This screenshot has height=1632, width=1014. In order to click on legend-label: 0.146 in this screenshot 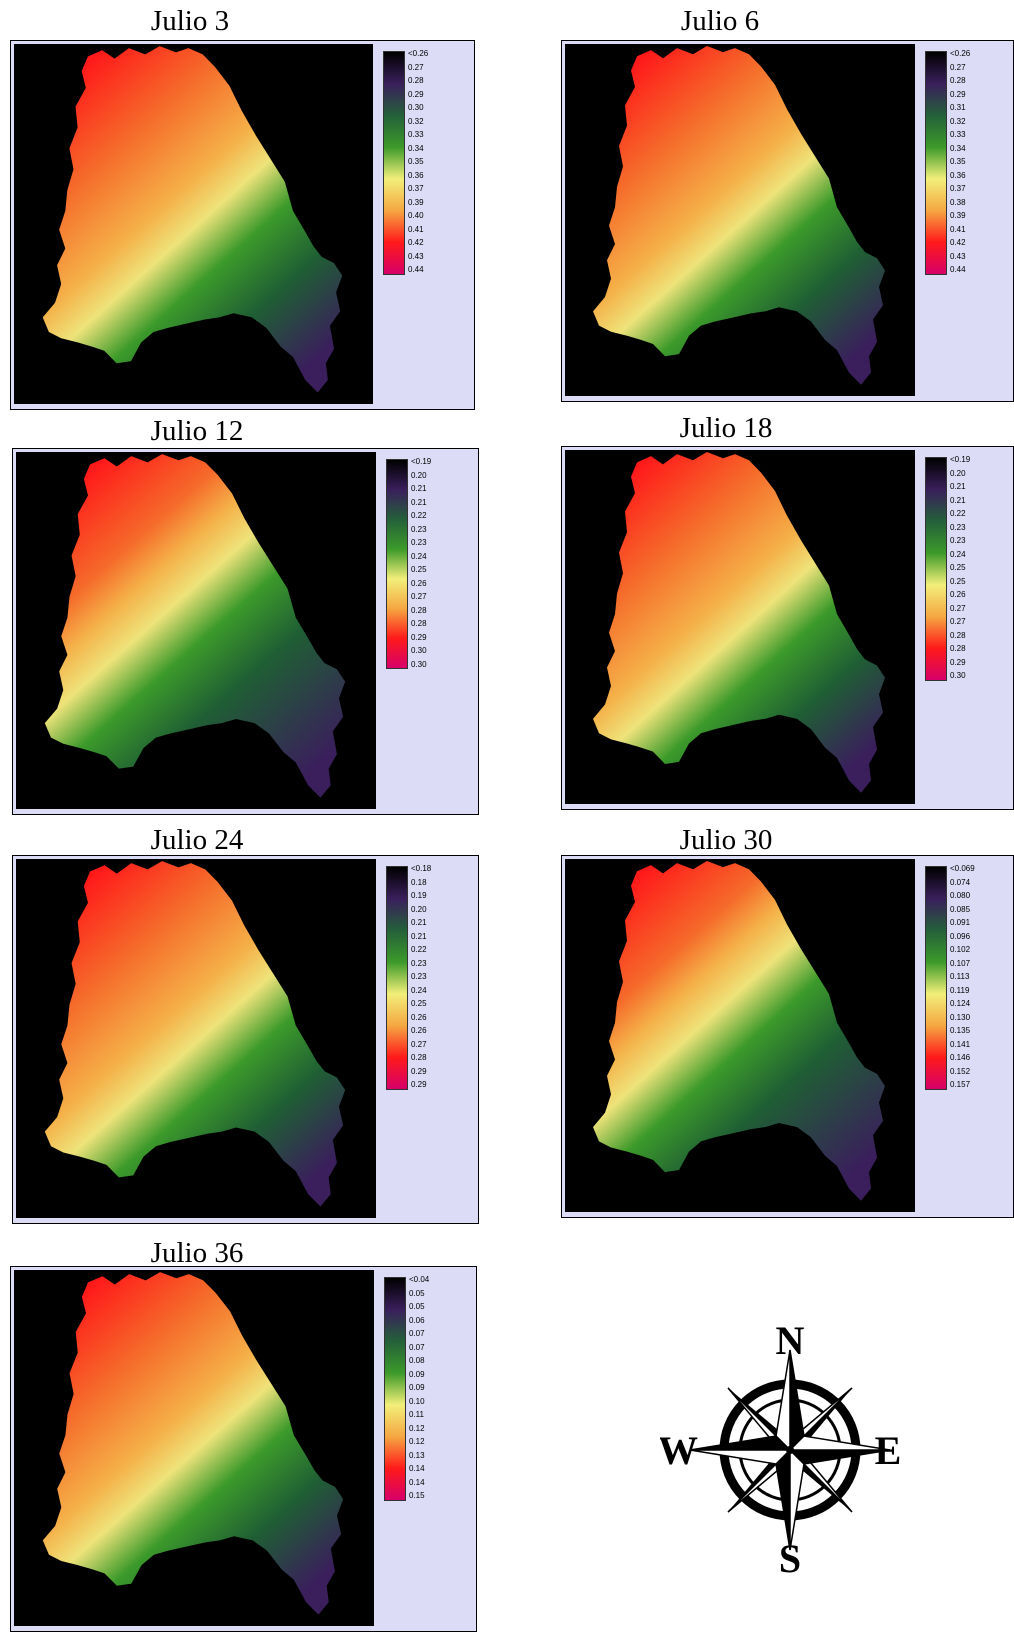, I will do `click(960, 1057)`.